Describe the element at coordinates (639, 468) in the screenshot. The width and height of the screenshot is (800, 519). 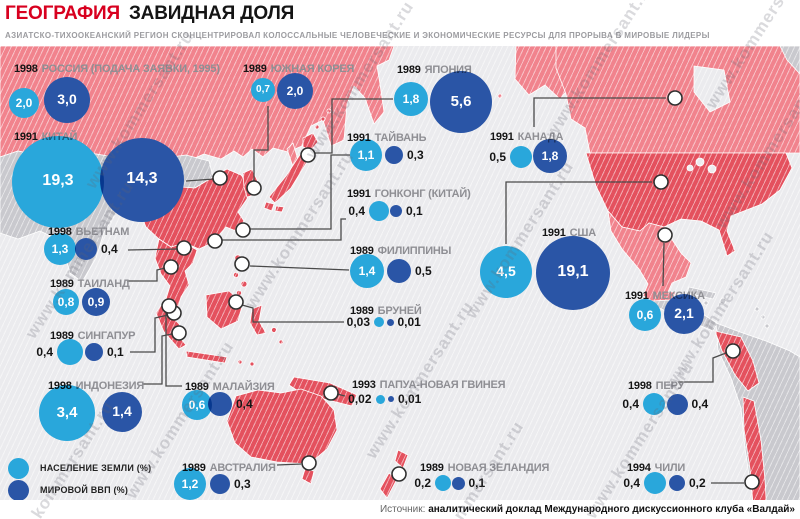
I see `country-year: 1994` at that location.